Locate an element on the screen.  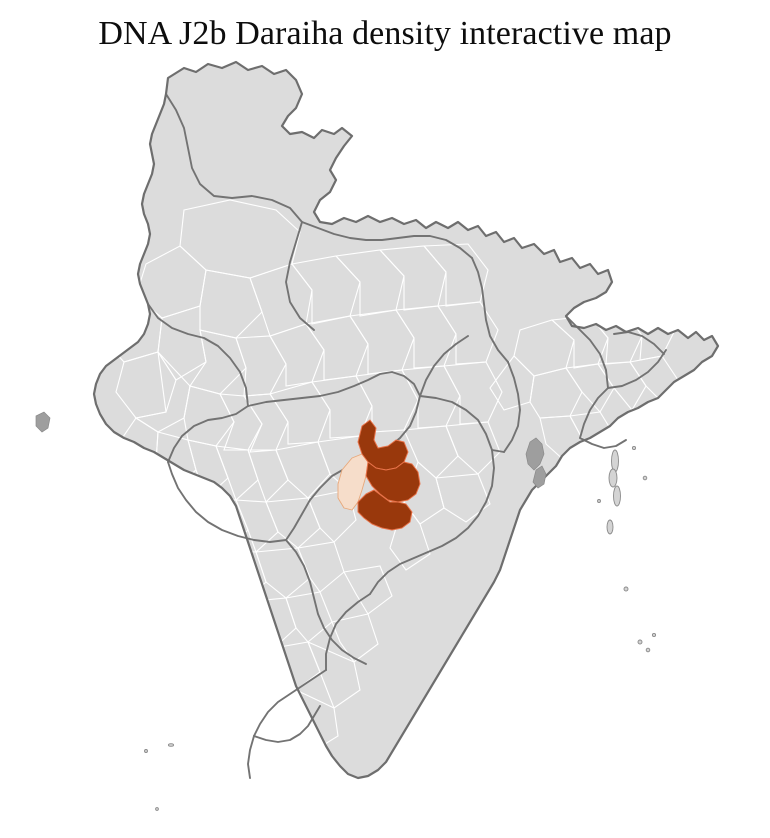
sundarbans-delta is located at coordinates (536, 463).